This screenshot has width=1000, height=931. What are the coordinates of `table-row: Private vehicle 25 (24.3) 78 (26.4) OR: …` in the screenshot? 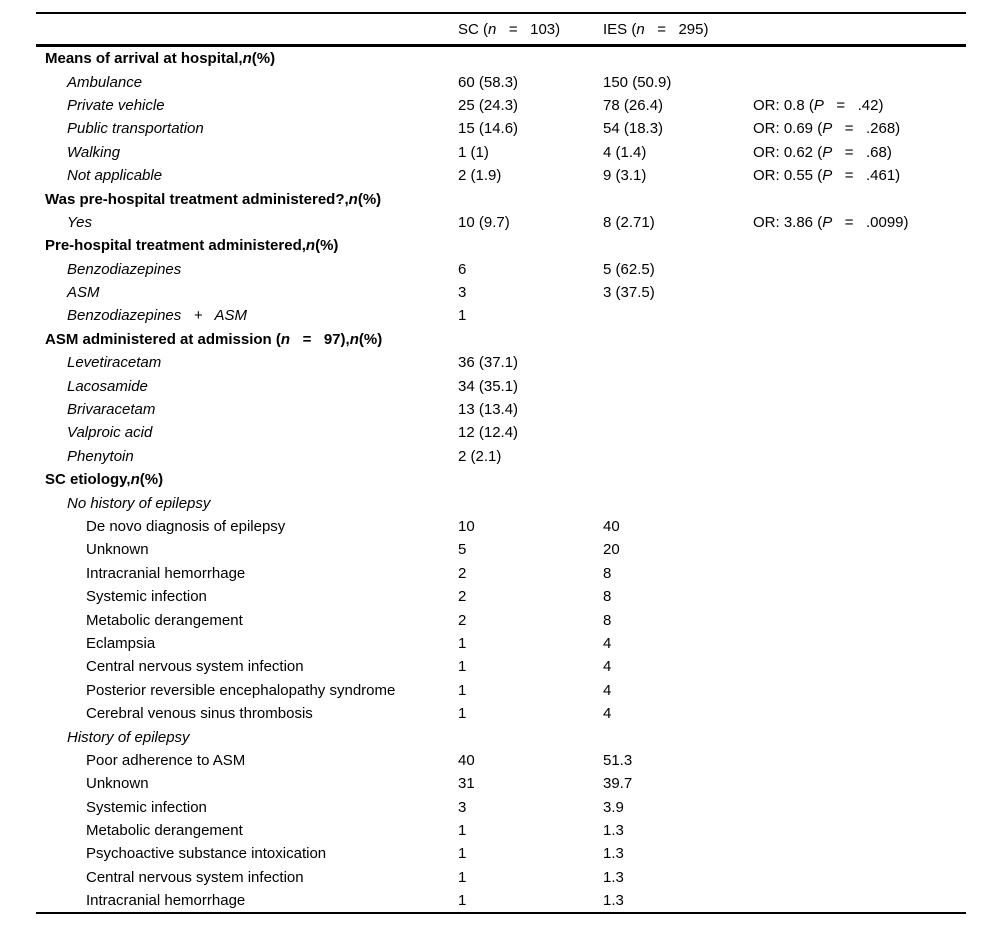 It's located at (501, 105).